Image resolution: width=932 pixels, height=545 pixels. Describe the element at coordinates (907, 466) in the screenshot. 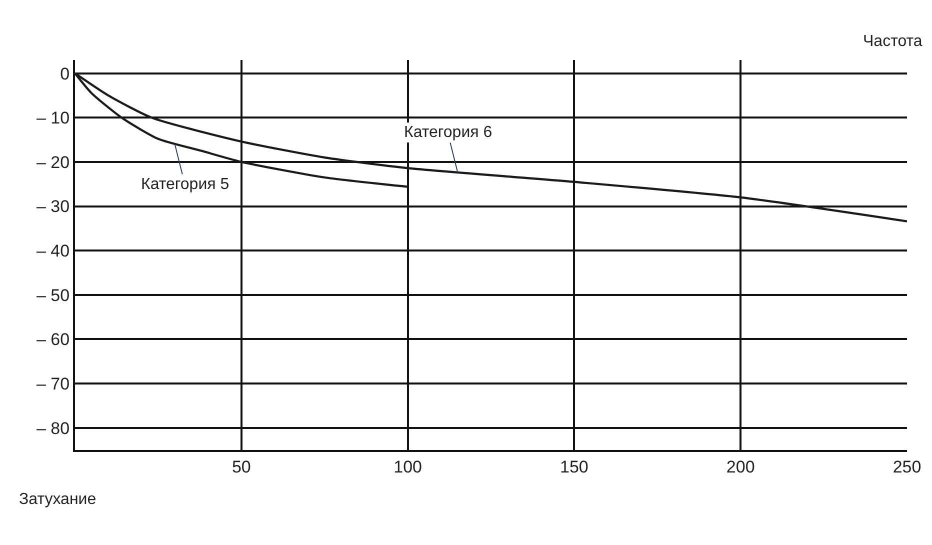

I see `x-tick-label: 250` at that location.